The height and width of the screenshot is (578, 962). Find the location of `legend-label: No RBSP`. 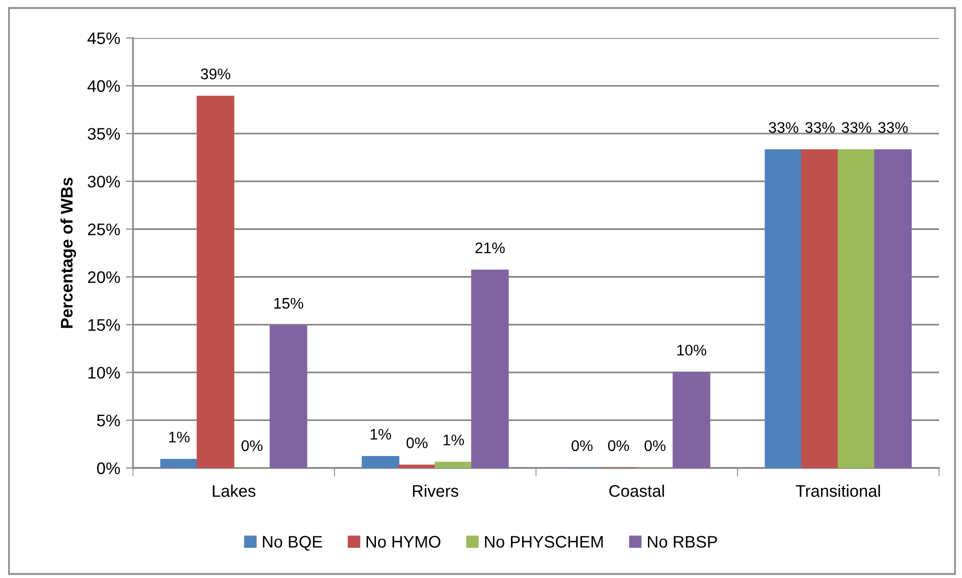

legend-label: No RBSP is located at coordinates (683, 542).